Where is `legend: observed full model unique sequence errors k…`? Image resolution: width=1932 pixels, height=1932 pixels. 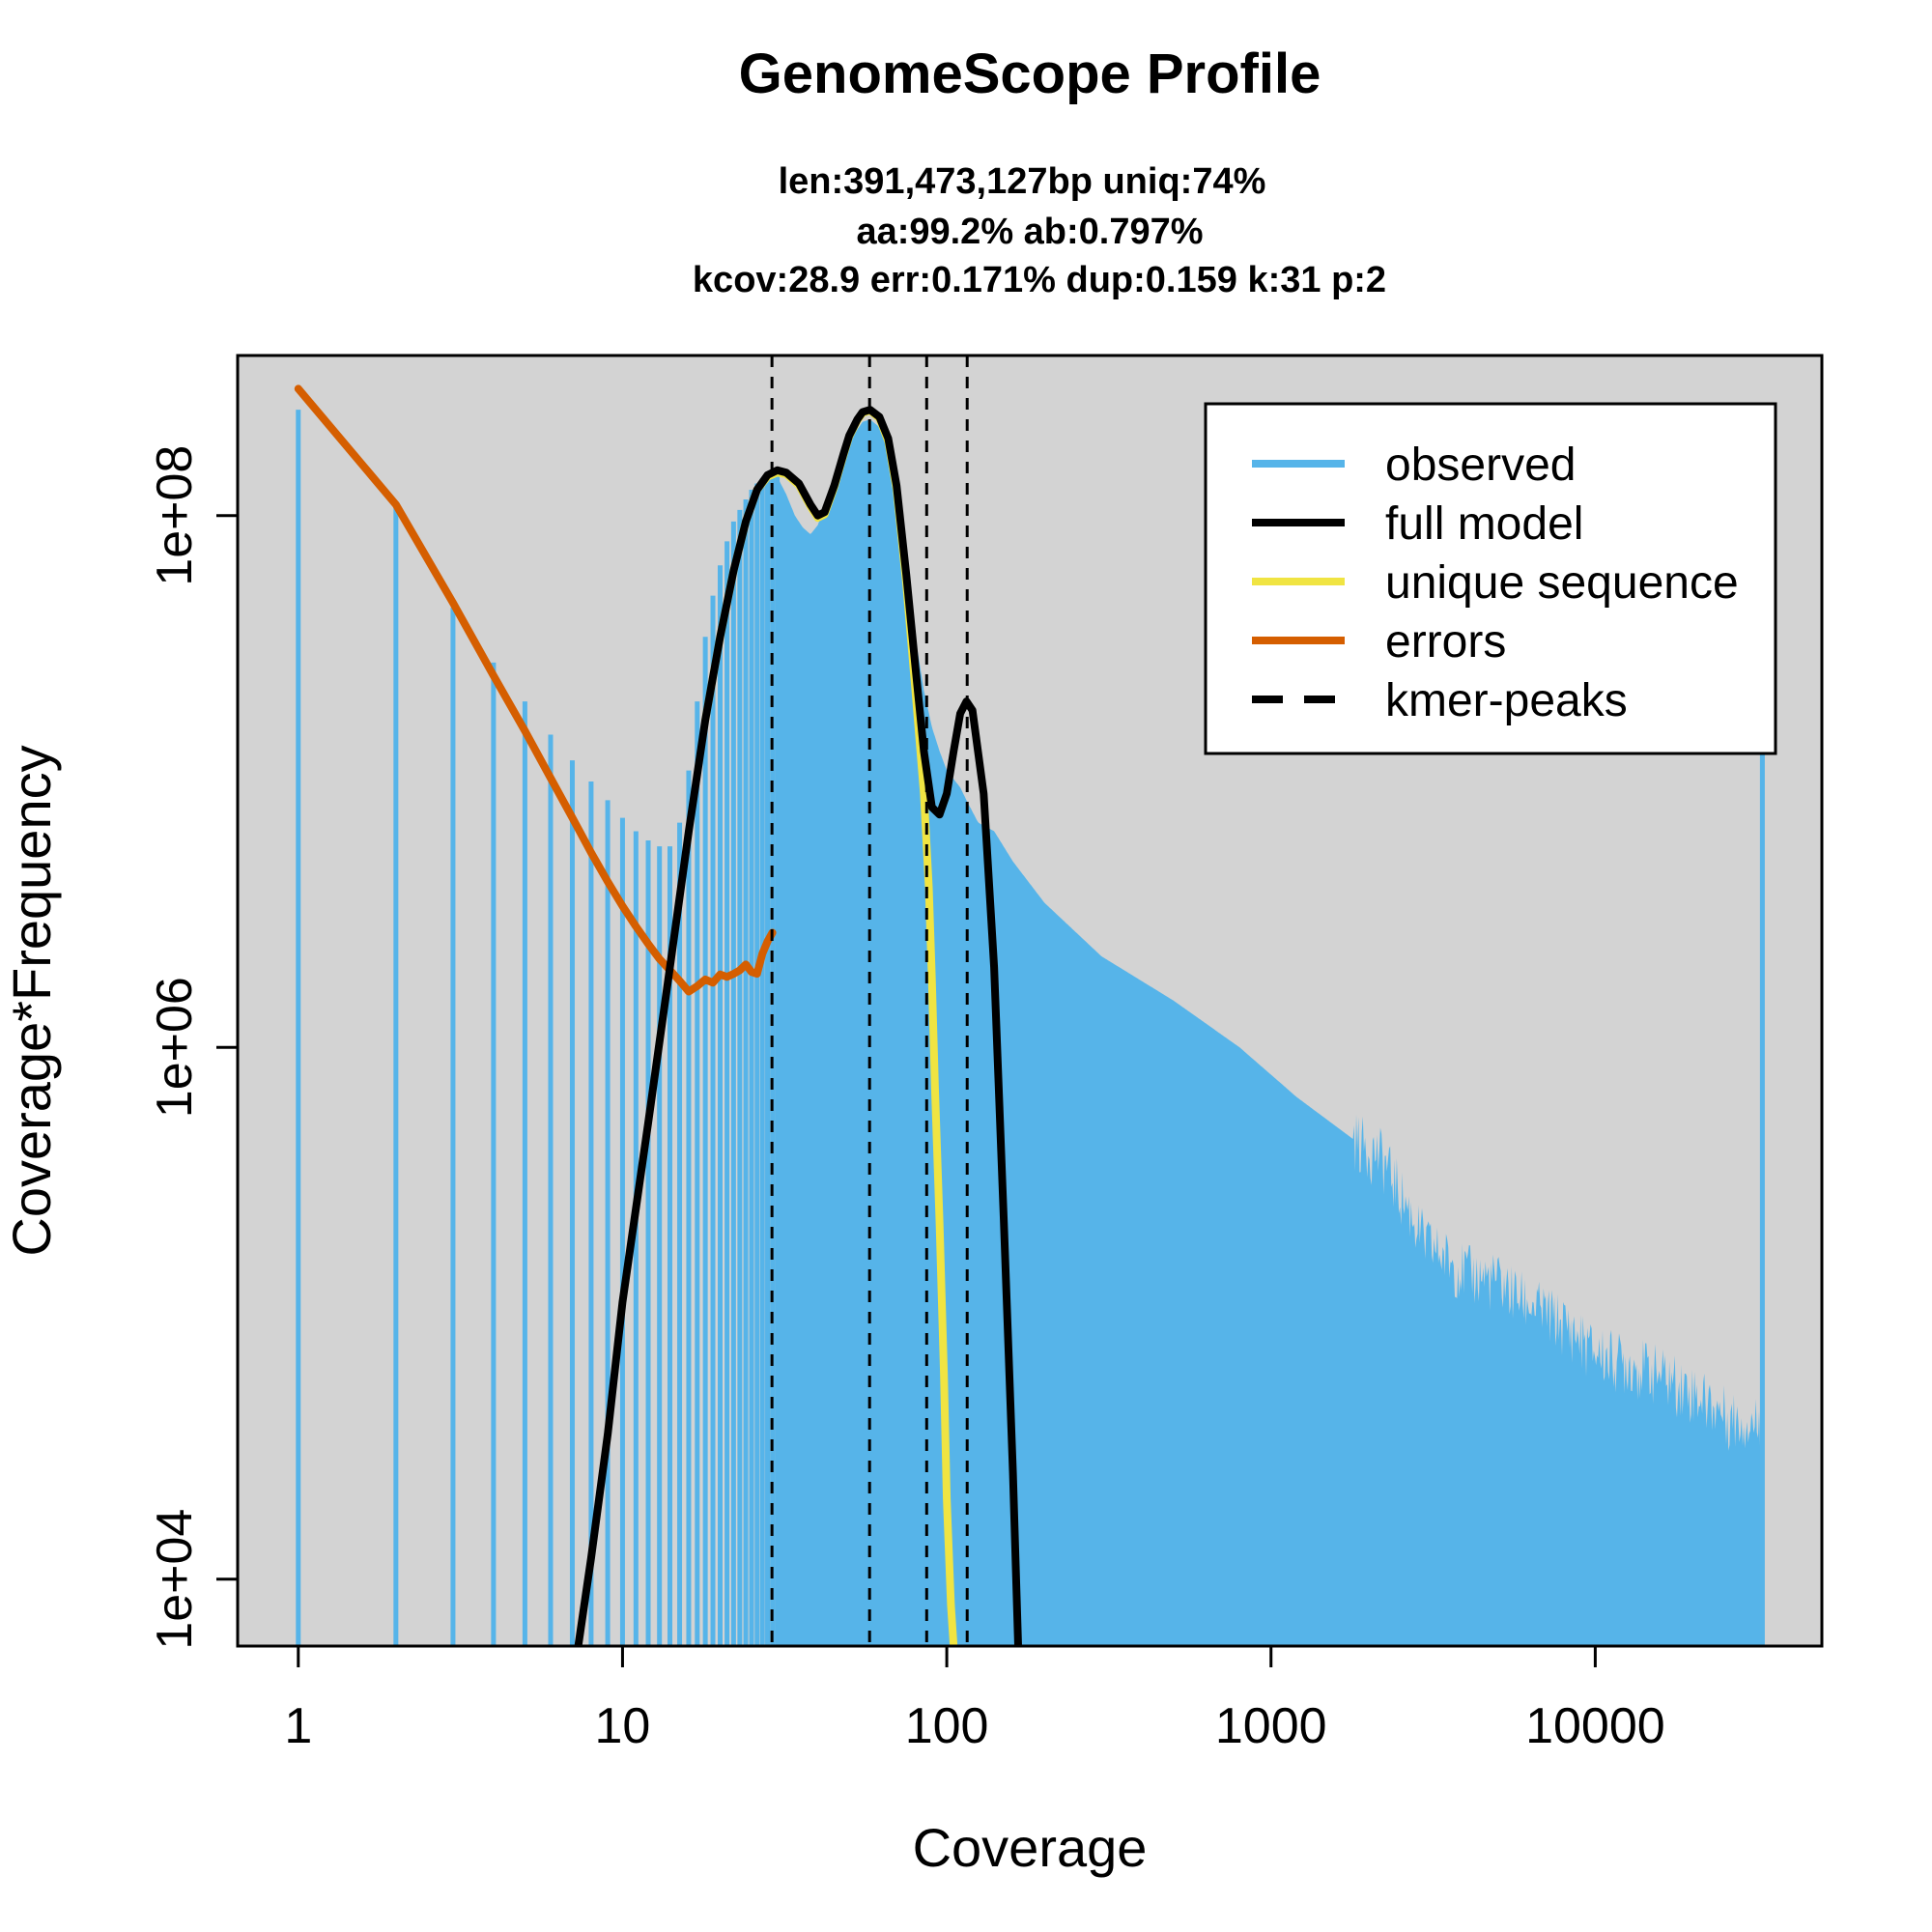
legend: observed full model unique sequence errors k… is located at coordinates (1490, 578).